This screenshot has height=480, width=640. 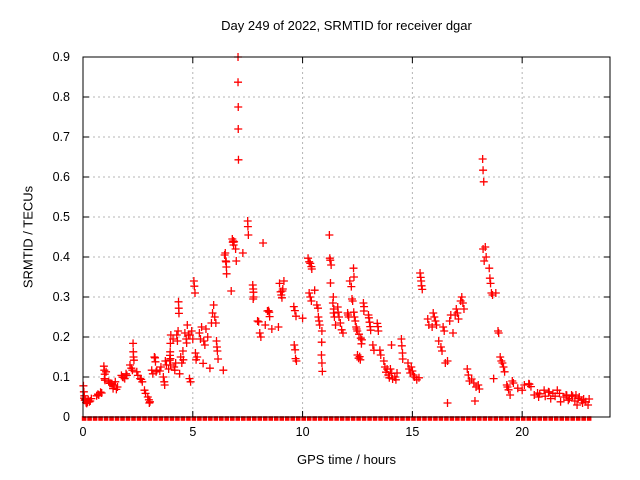 What do you see at coordinates (61, 137) in the screenshot?
I see `y-tick-label: 0.7` at bounding box center [61, 137].